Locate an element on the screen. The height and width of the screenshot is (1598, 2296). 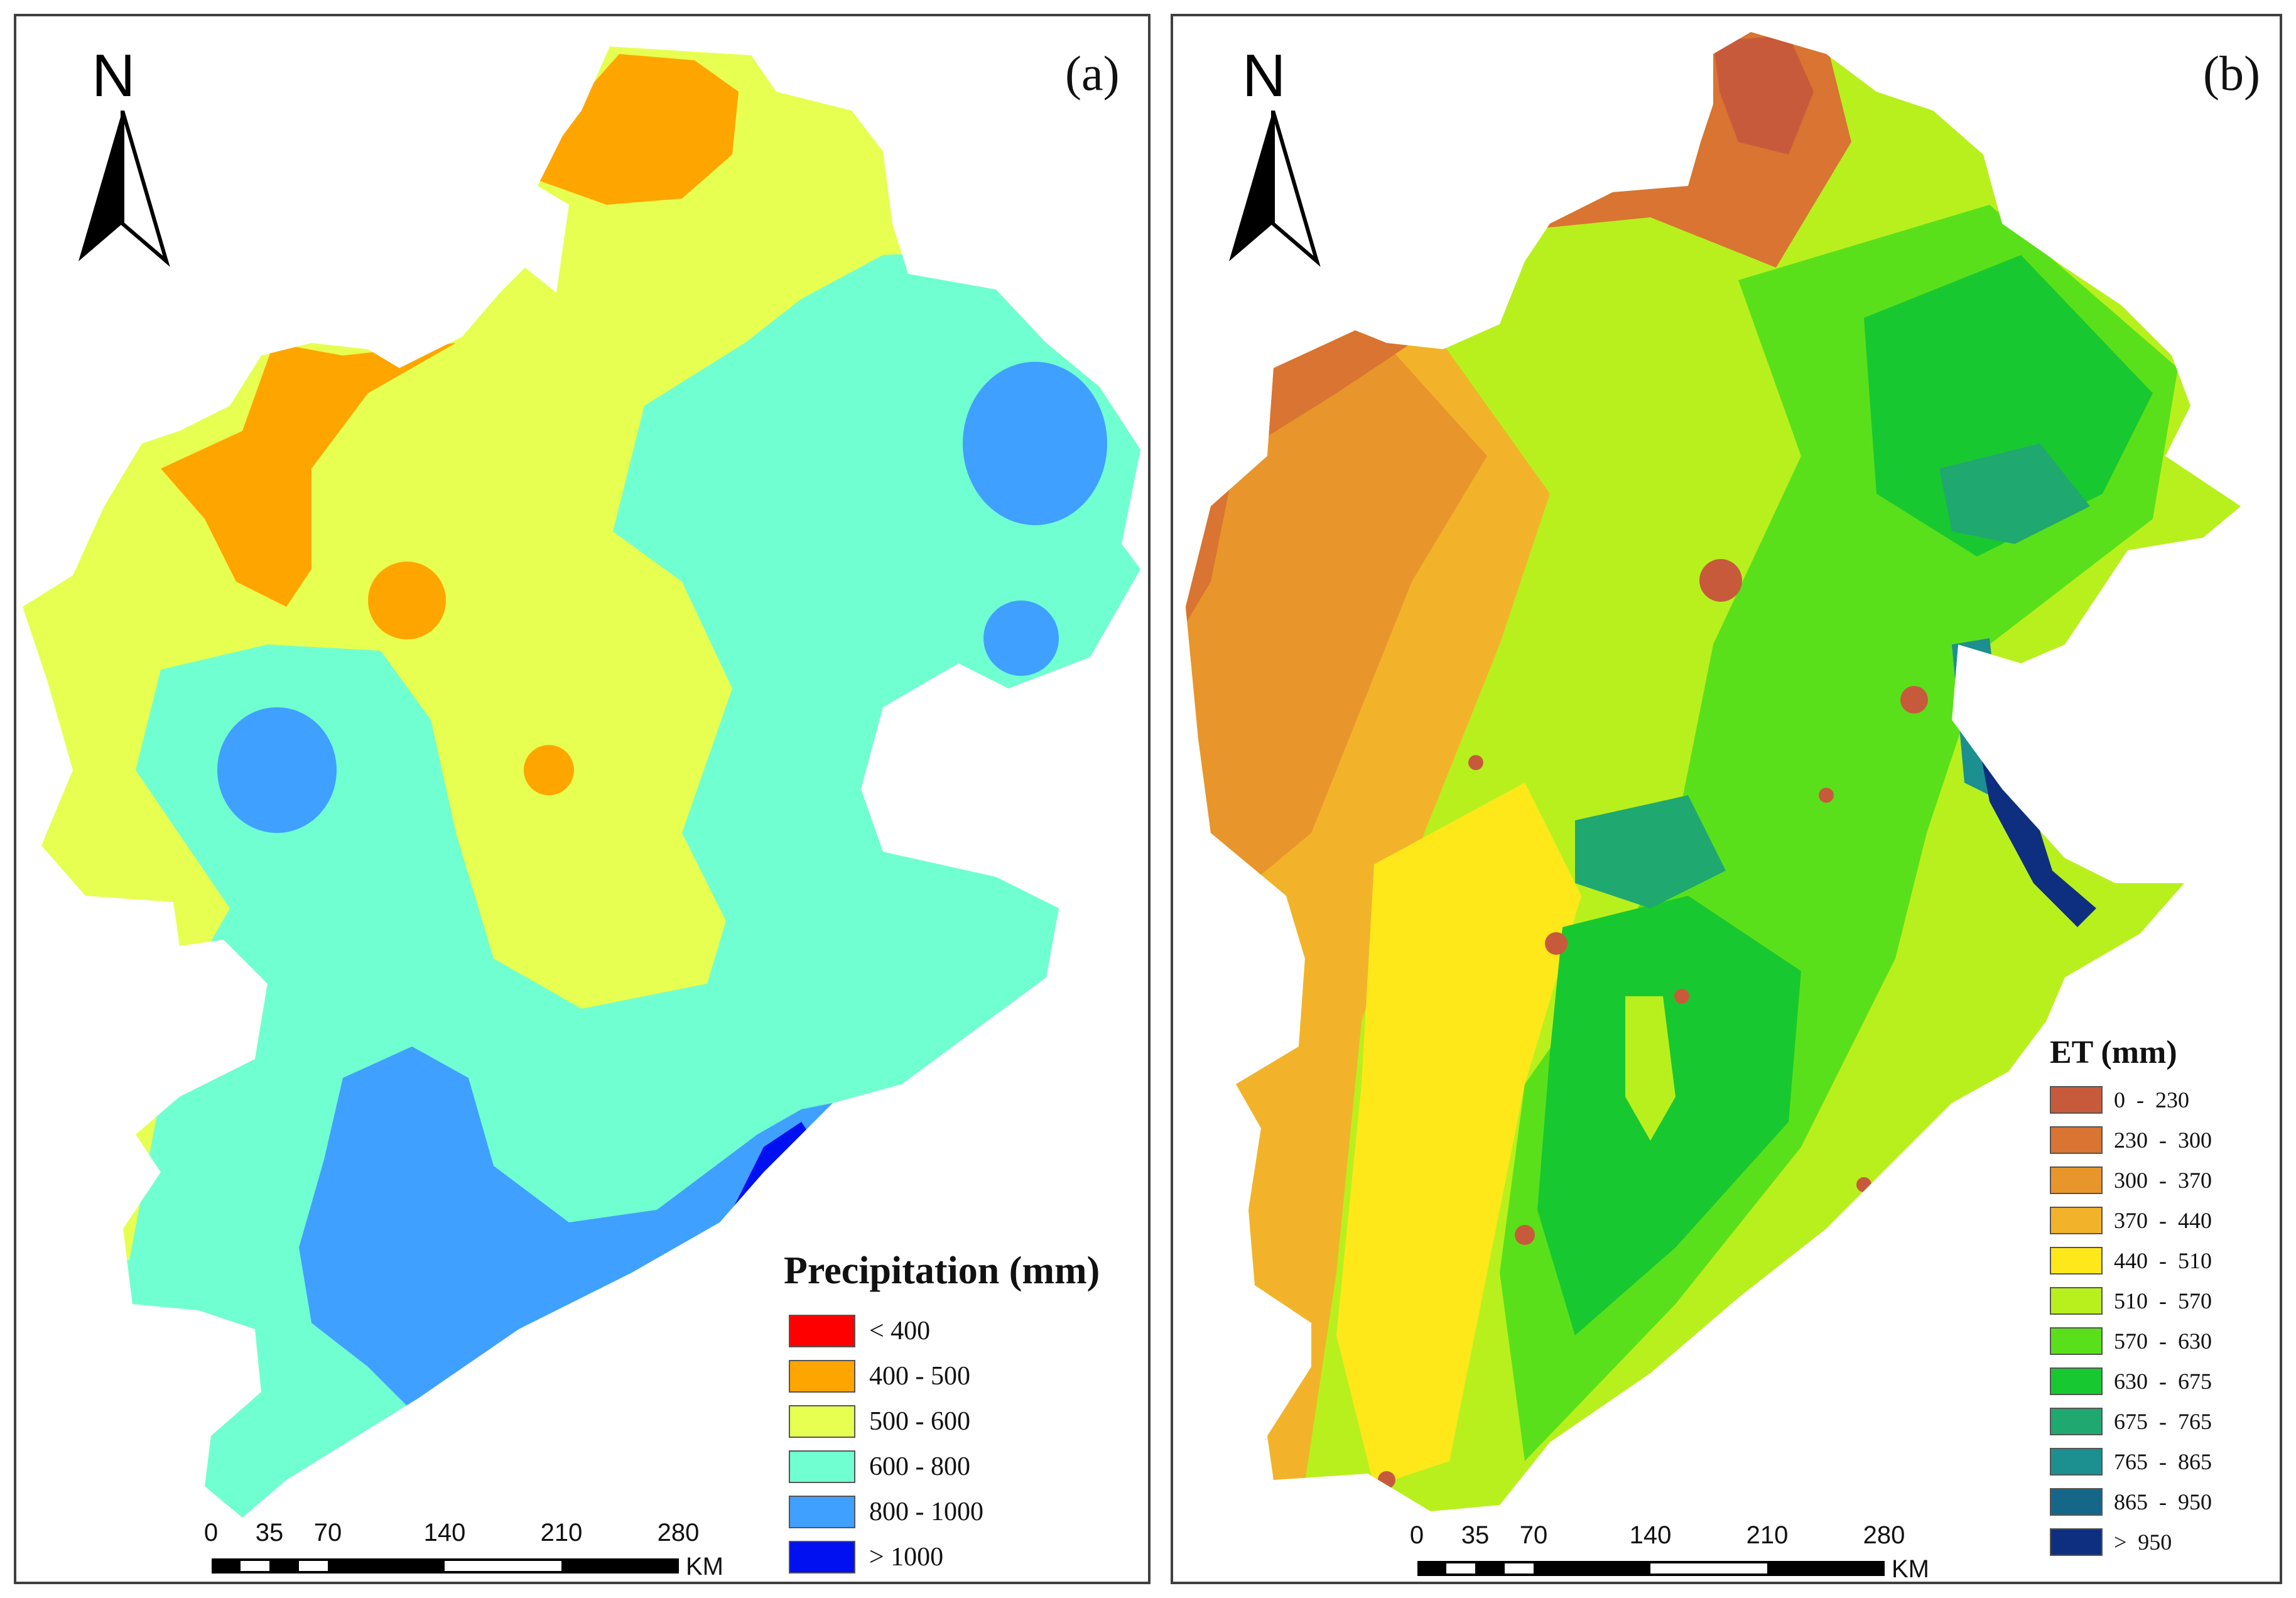
et-zone-440-510-belt is located at coordinates (1458, 1134).